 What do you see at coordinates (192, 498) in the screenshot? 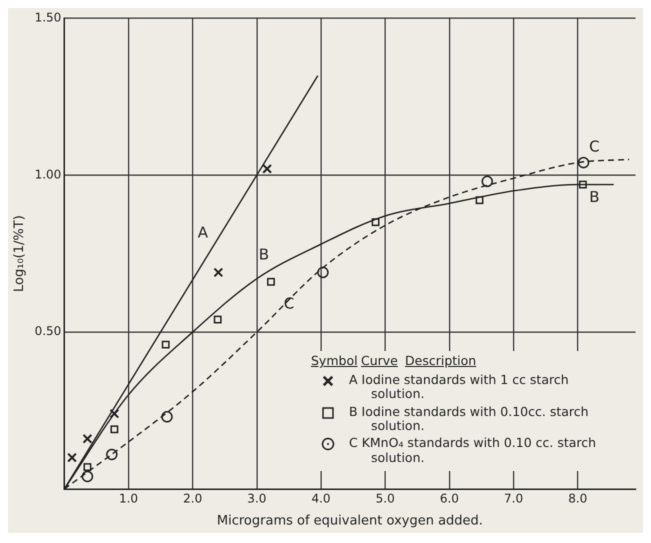
I see `x-tick-label: 2.0` at bounding box center [192, 498].